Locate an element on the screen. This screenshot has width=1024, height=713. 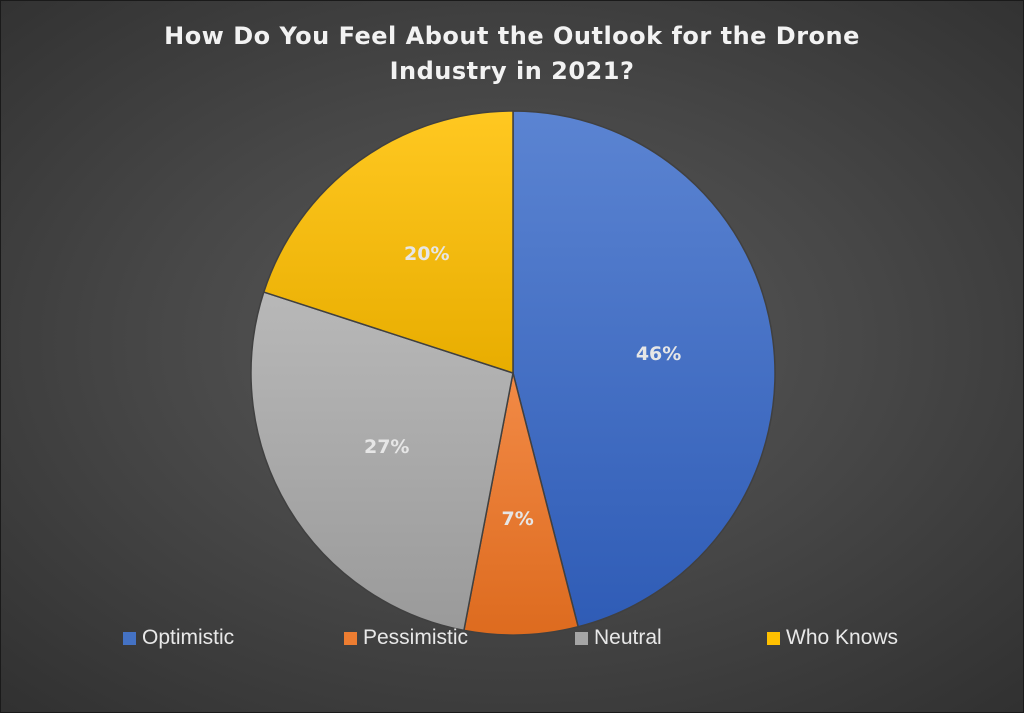
pie-slice-pessimistic is located at coordinates (521, 504).